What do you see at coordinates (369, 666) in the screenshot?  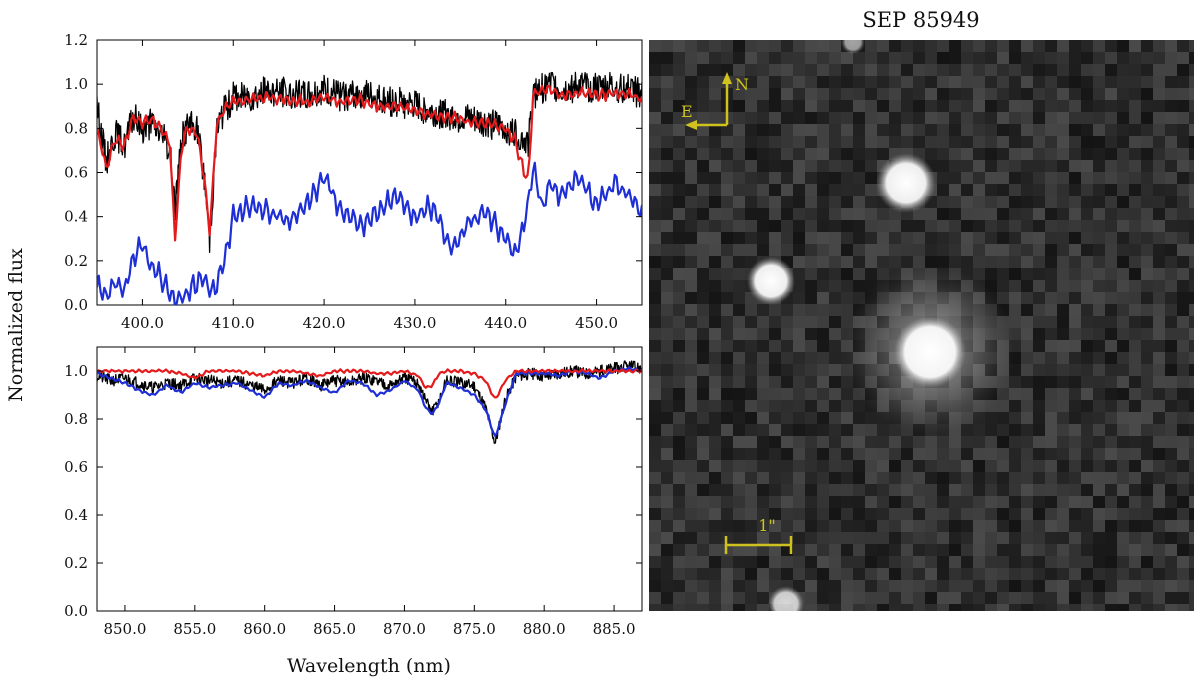 I see `x-axis-label: Wavelength (nm)` at bounding box center [369, 666].